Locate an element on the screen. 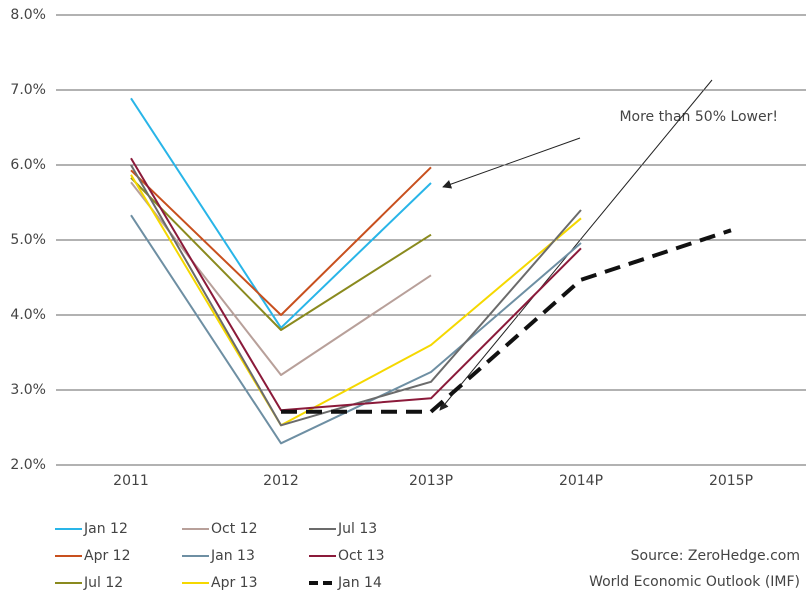 This screenshot has height=594, width=806. x-tick-label: 2014P is located at coordinates (581, 481).